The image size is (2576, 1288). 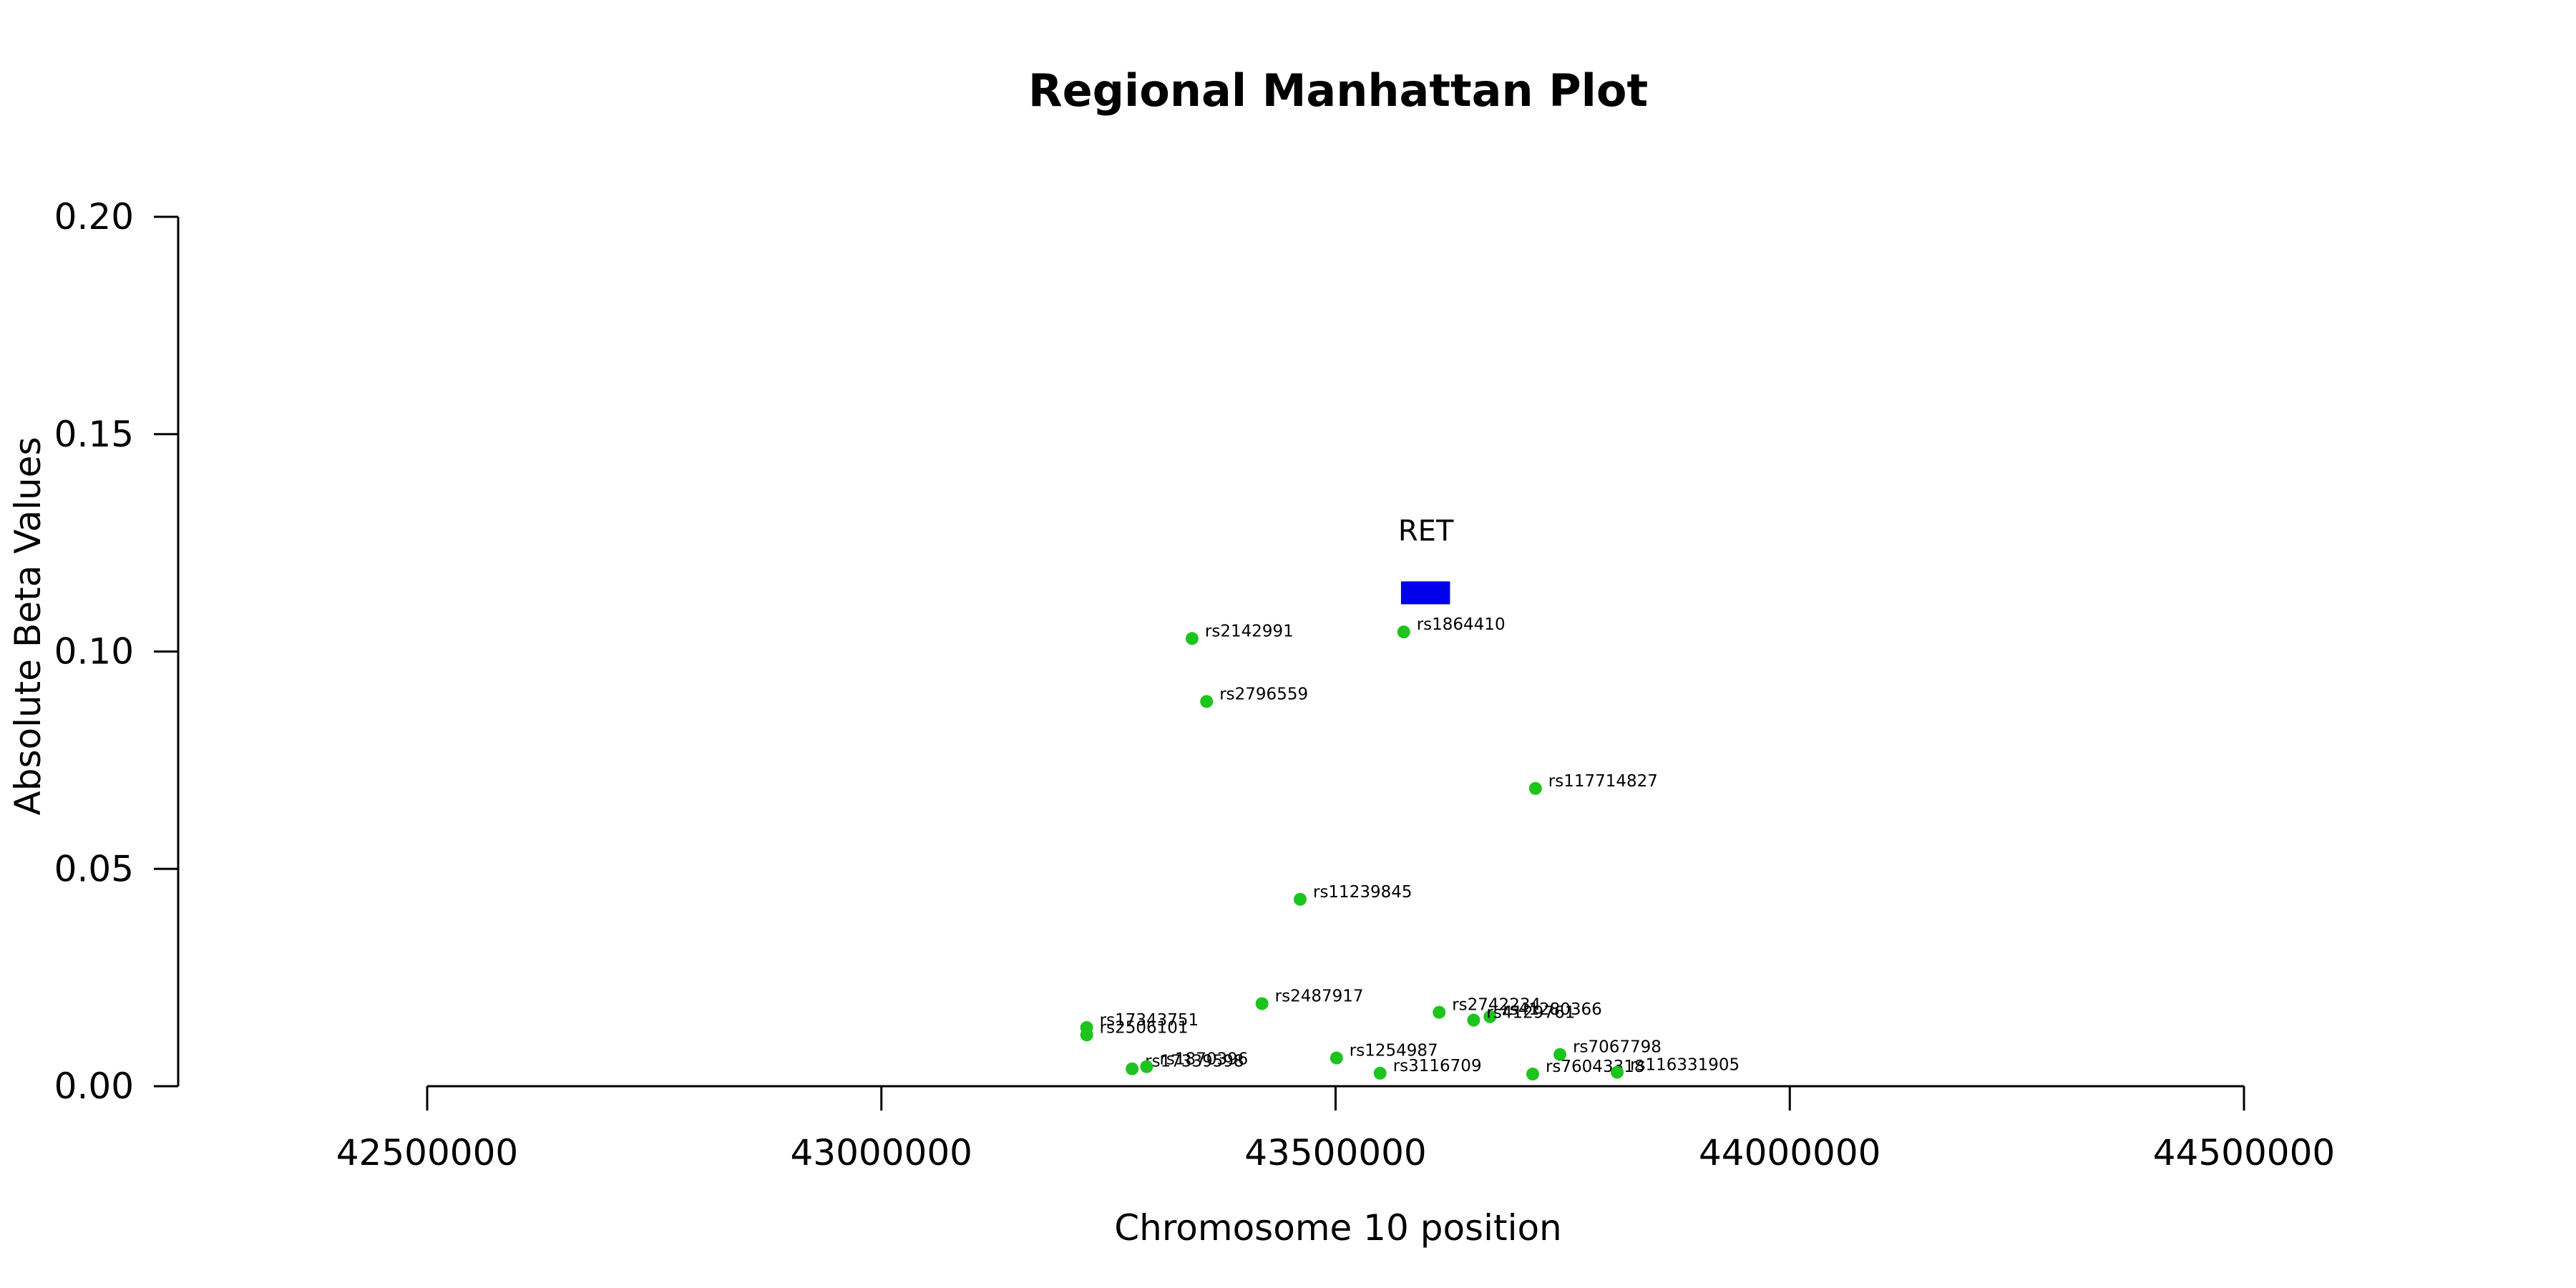 What do you see at coordinates (1394, 1051) in the screenshot?
I see `snp-label: rs1254987` at bounding box center [1394, 1051].